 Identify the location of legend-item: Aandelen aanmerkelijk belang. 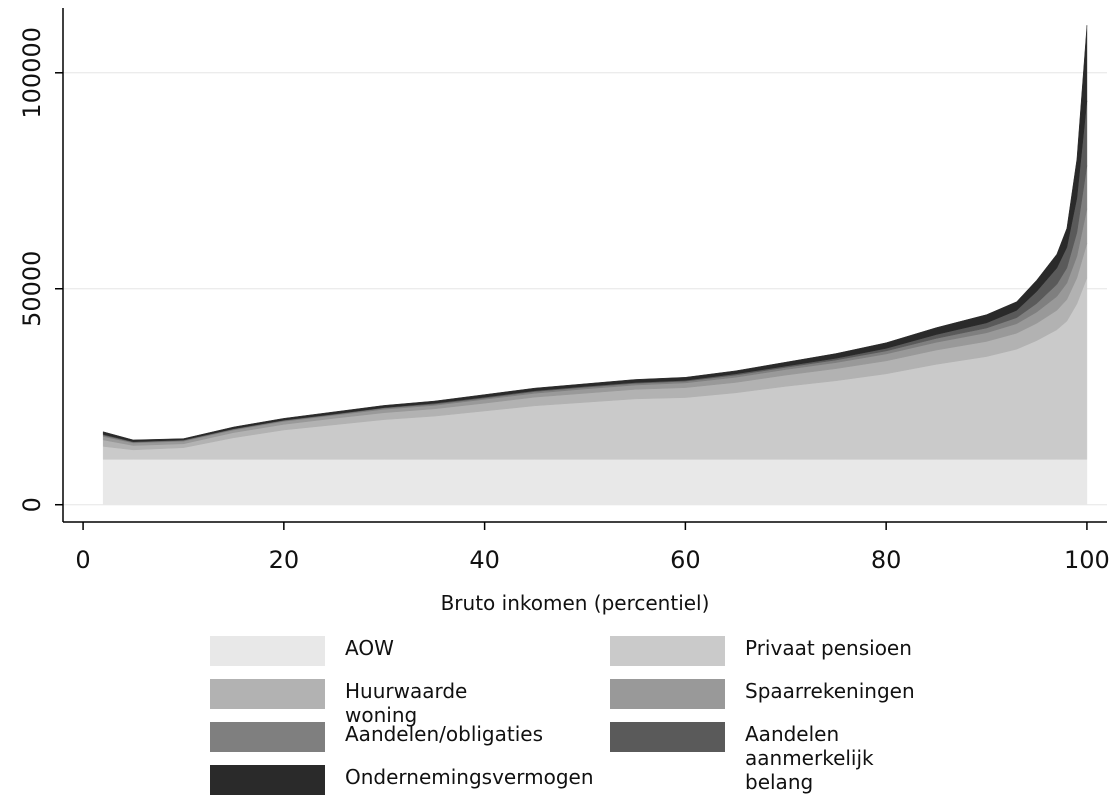
(770, 758).